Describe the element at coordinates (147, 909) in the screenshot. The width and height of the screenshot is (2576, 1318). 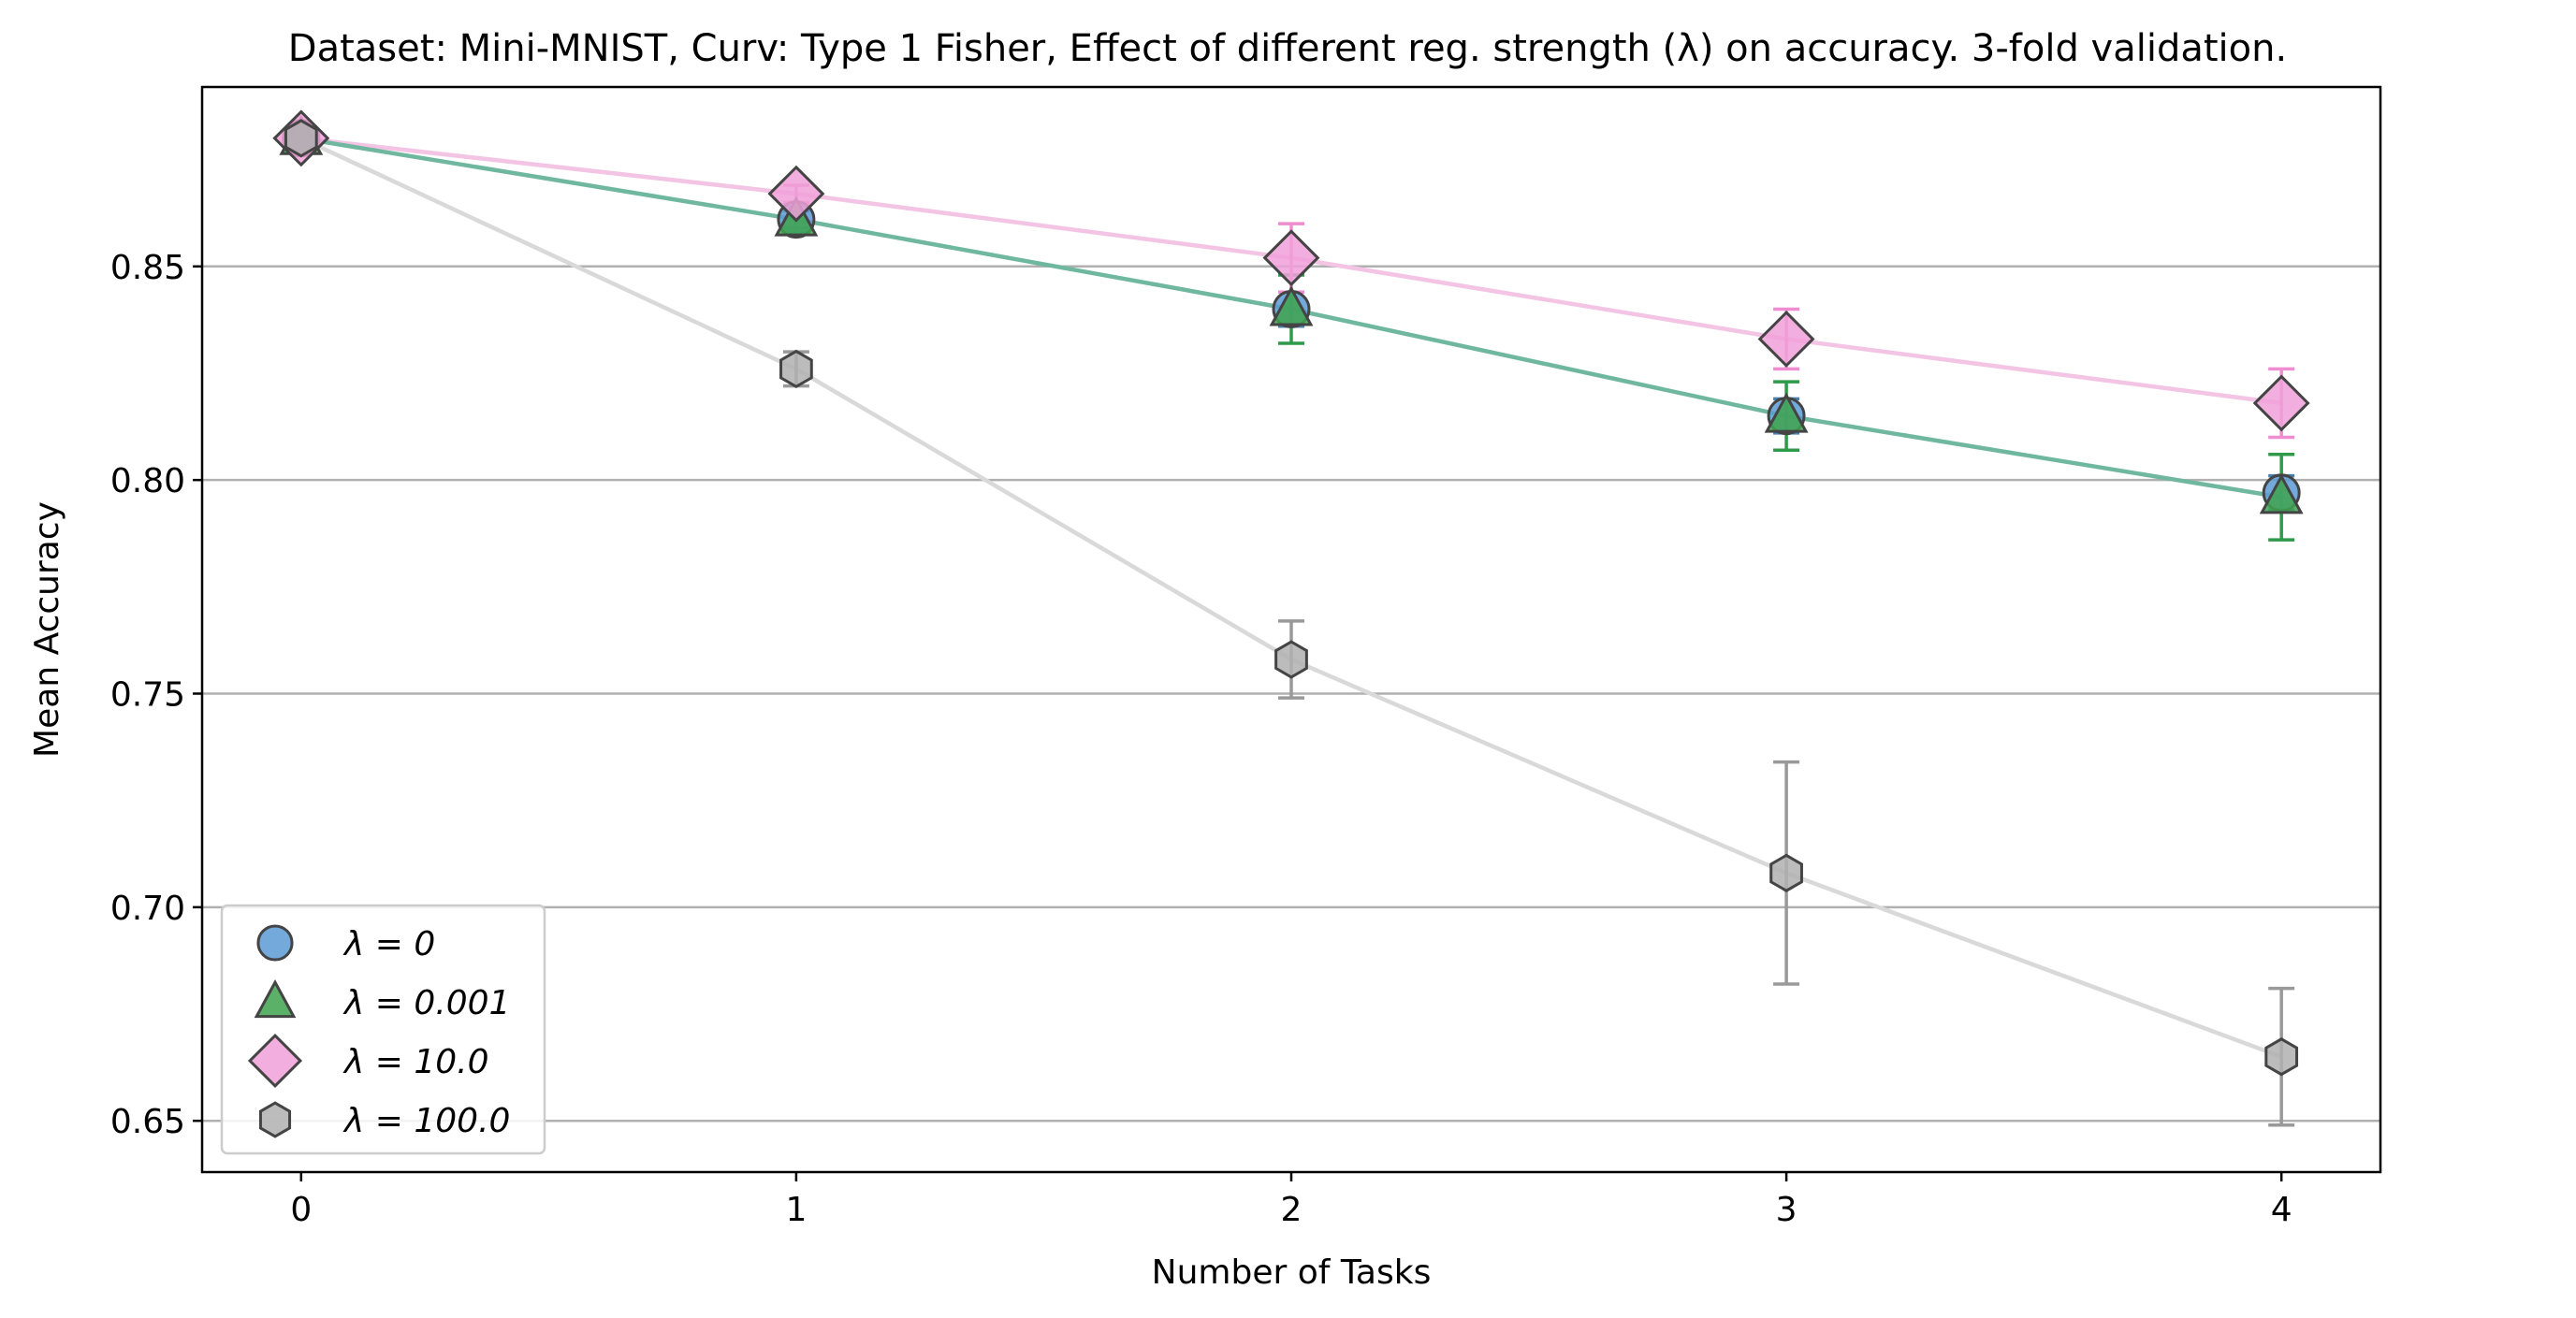
I see `y-tick-label: 0.70` at that location.